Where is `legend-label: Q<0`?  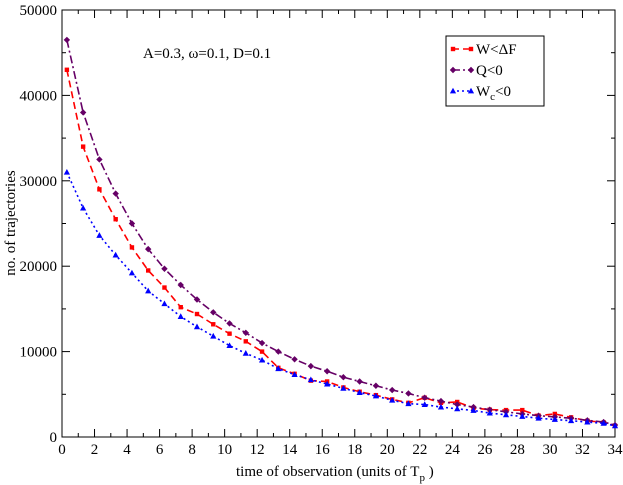 legend-label: Q<0 is located at coordinates (489, 71).